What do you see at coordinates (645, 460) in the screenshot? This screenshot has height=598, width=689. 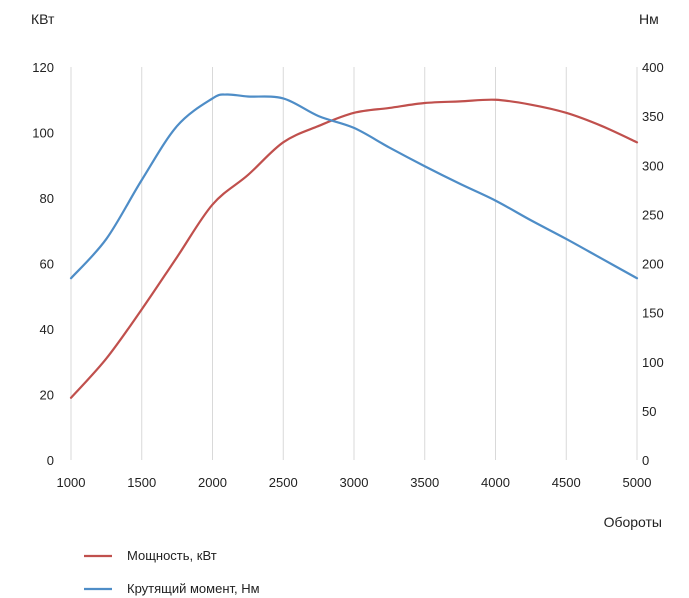 I see `right-tick-label: 0` at bounding box center [645, 460].